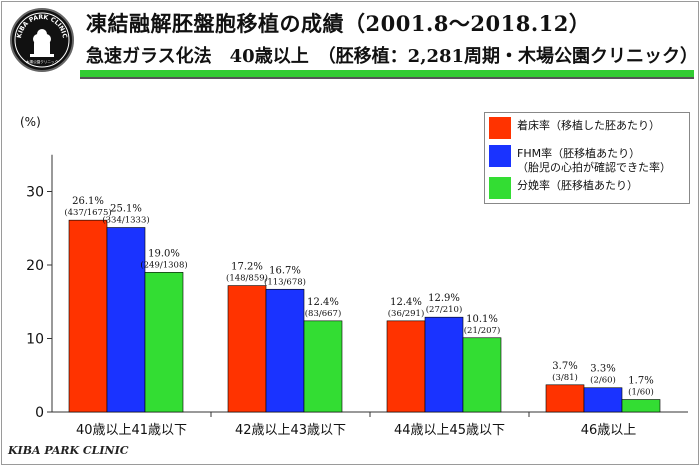 The width and height of the screenshot is (700, 466). What do you see at coordinates (42, 61) in the screenshot?
I see `logo-subtext: 木場公園クリニック` at bounding box center [42, 61].